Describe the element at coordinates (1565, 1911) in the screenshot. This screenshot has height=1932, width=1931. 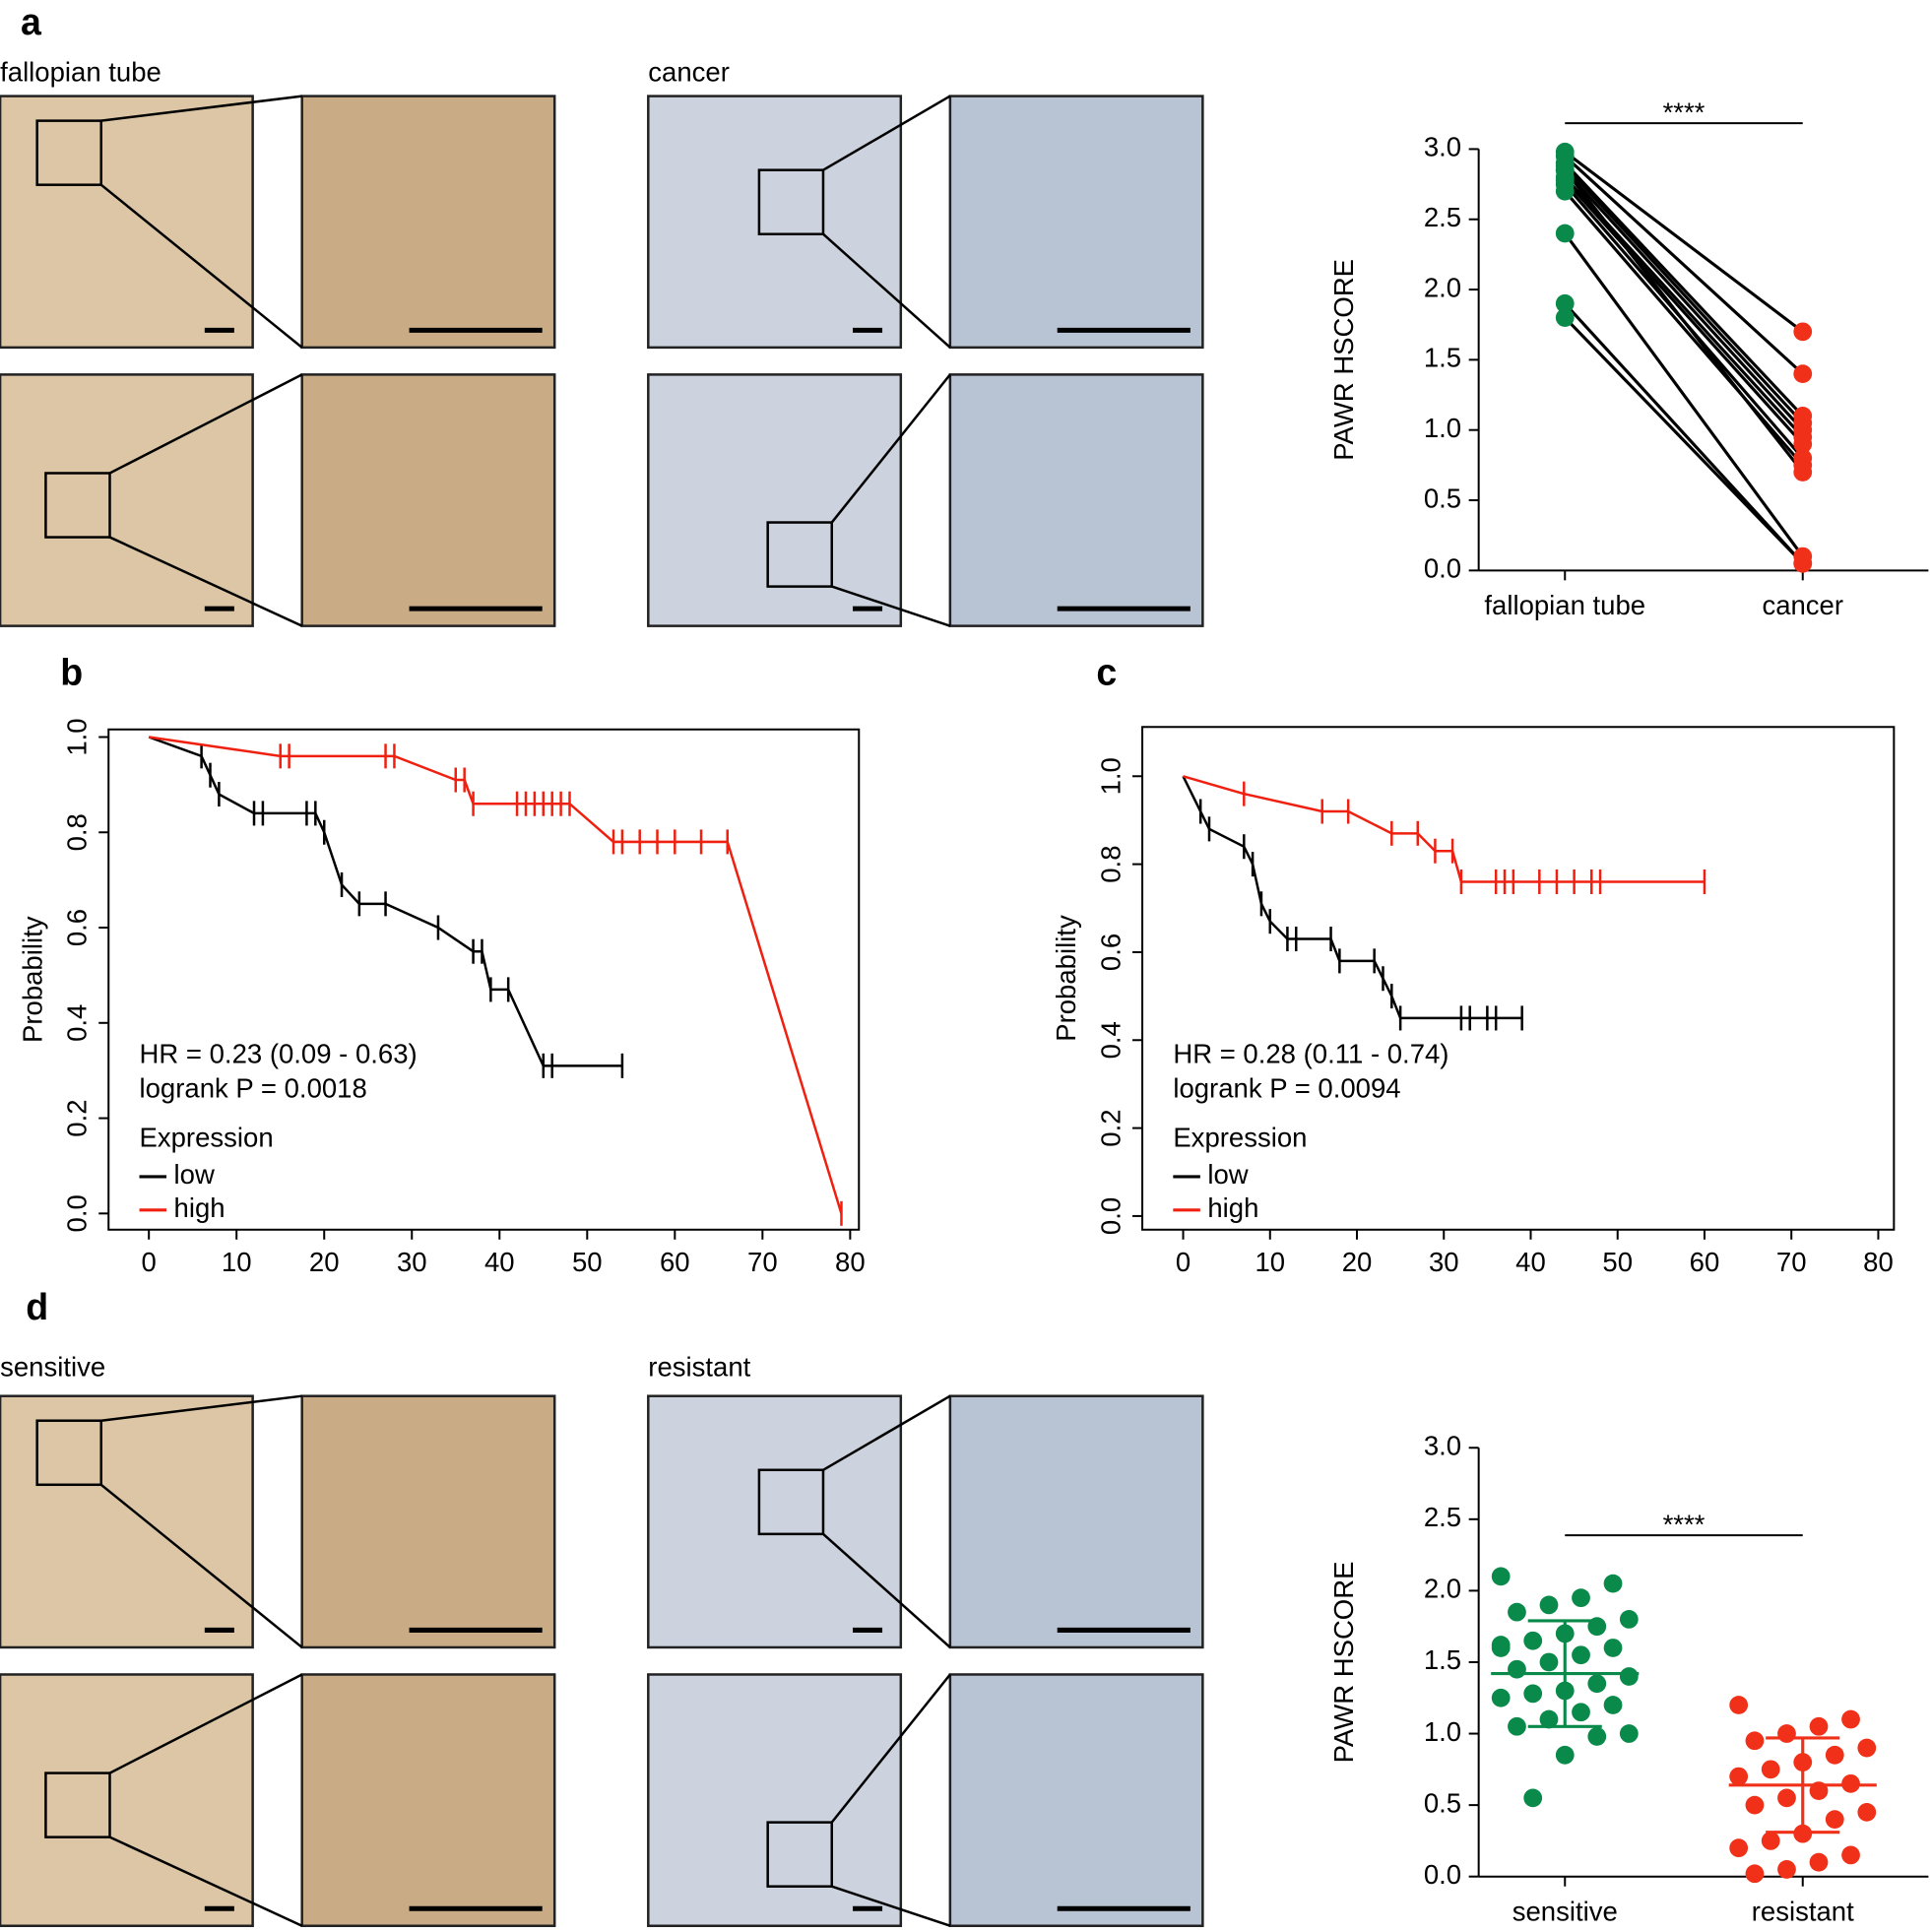
I see `x-tick-label: sensitive` at that location.